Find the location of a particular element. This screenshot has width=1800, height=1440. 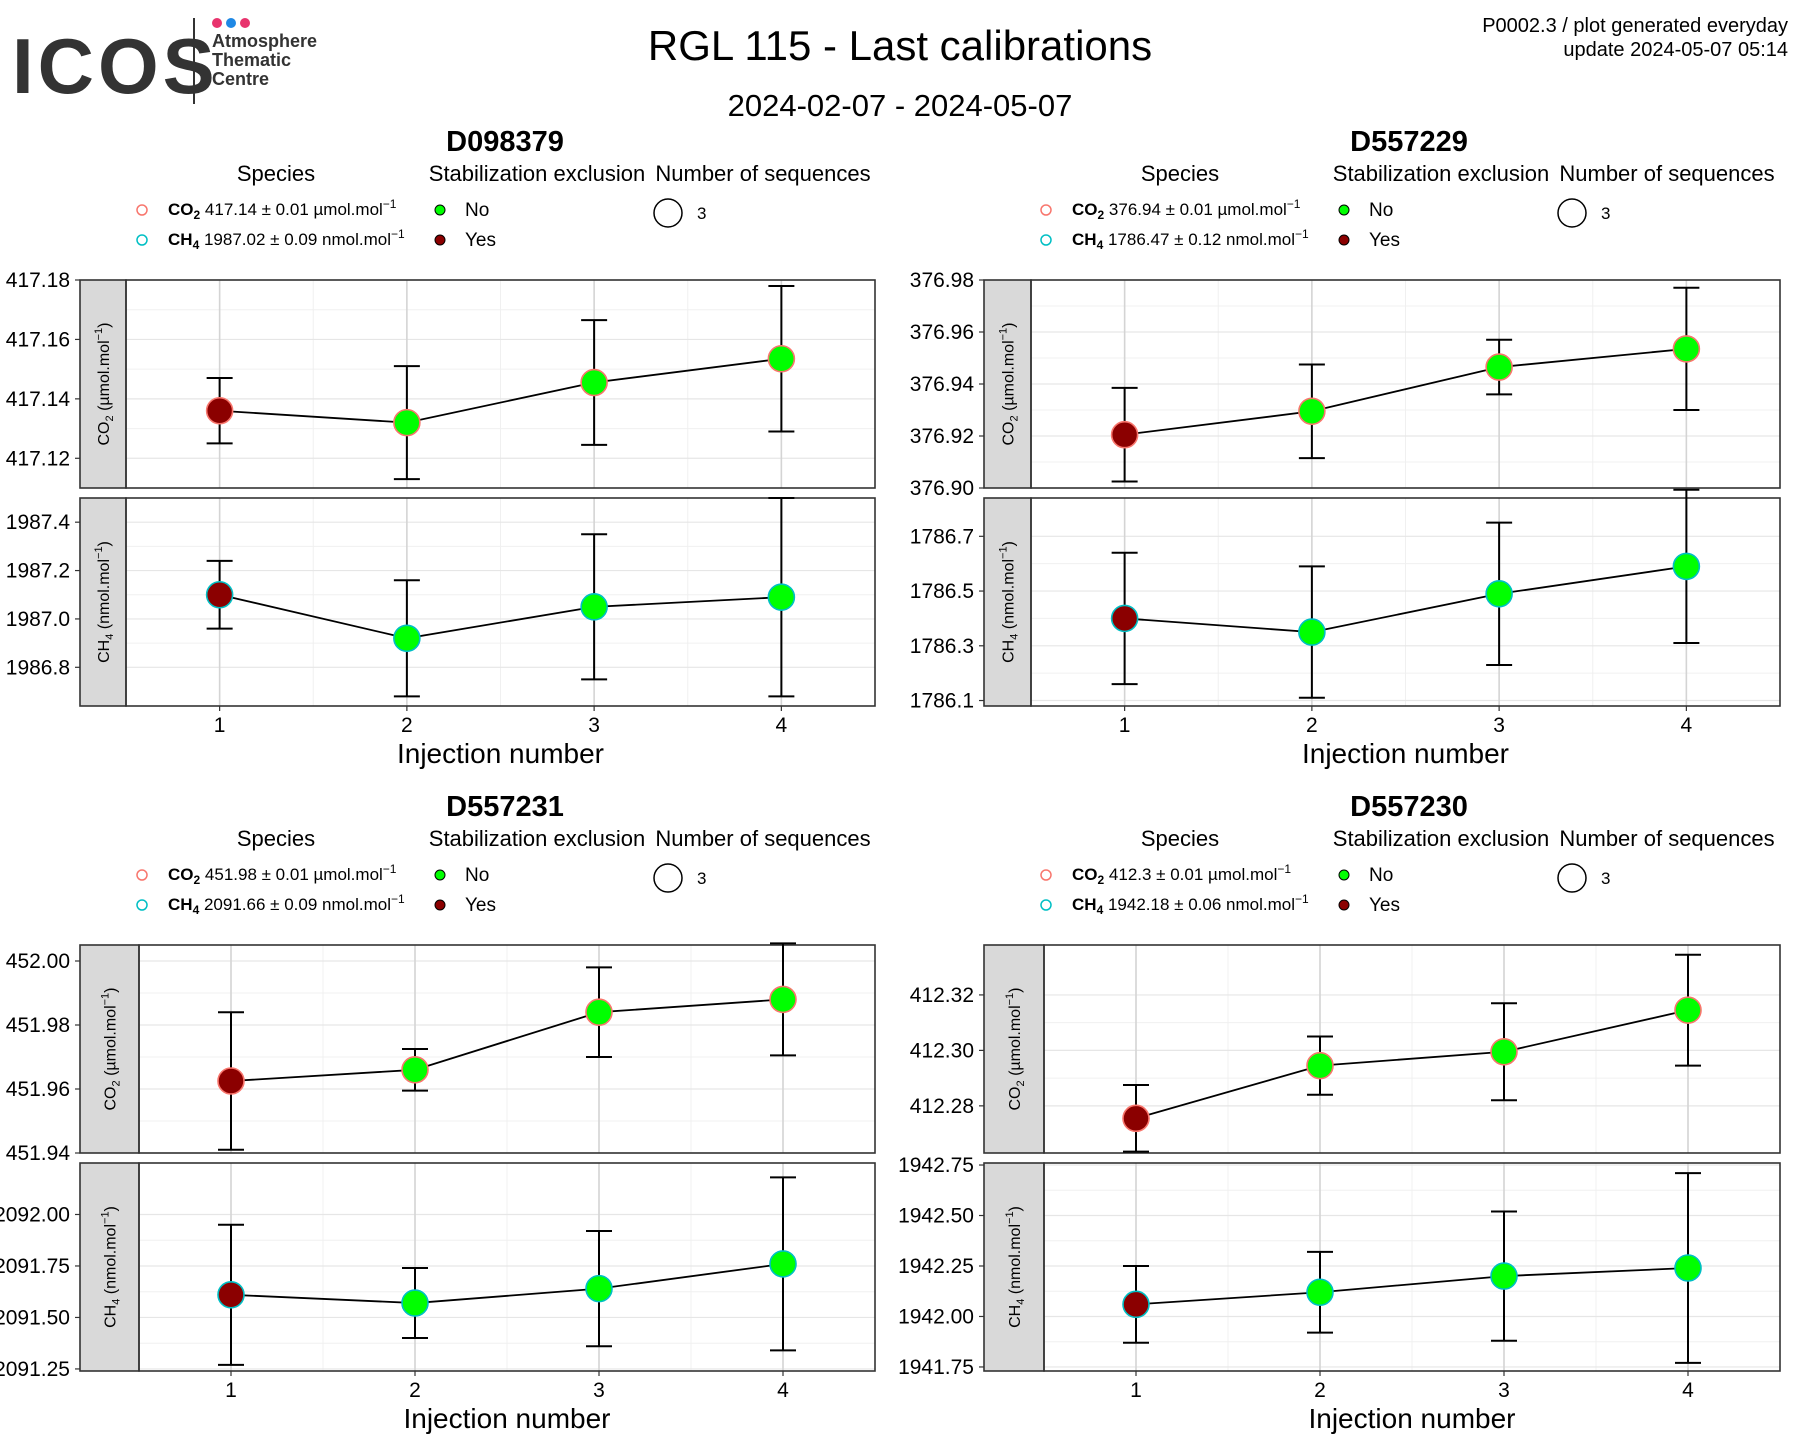

y-tick-label: 412.32 is located at coordinates (942, 995).